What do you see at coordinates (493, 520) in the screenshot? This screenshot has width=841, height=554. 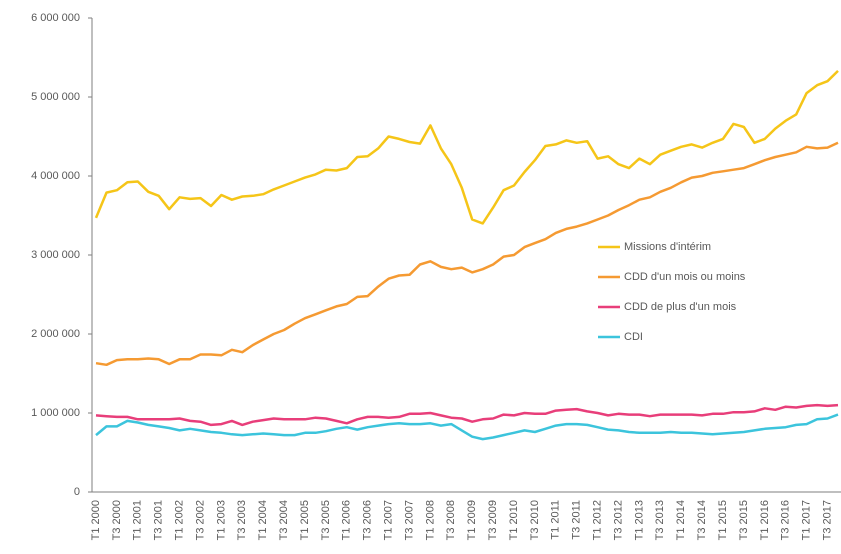 I see `x-tick-label: T3 2009` at bounding box center [493, 520].